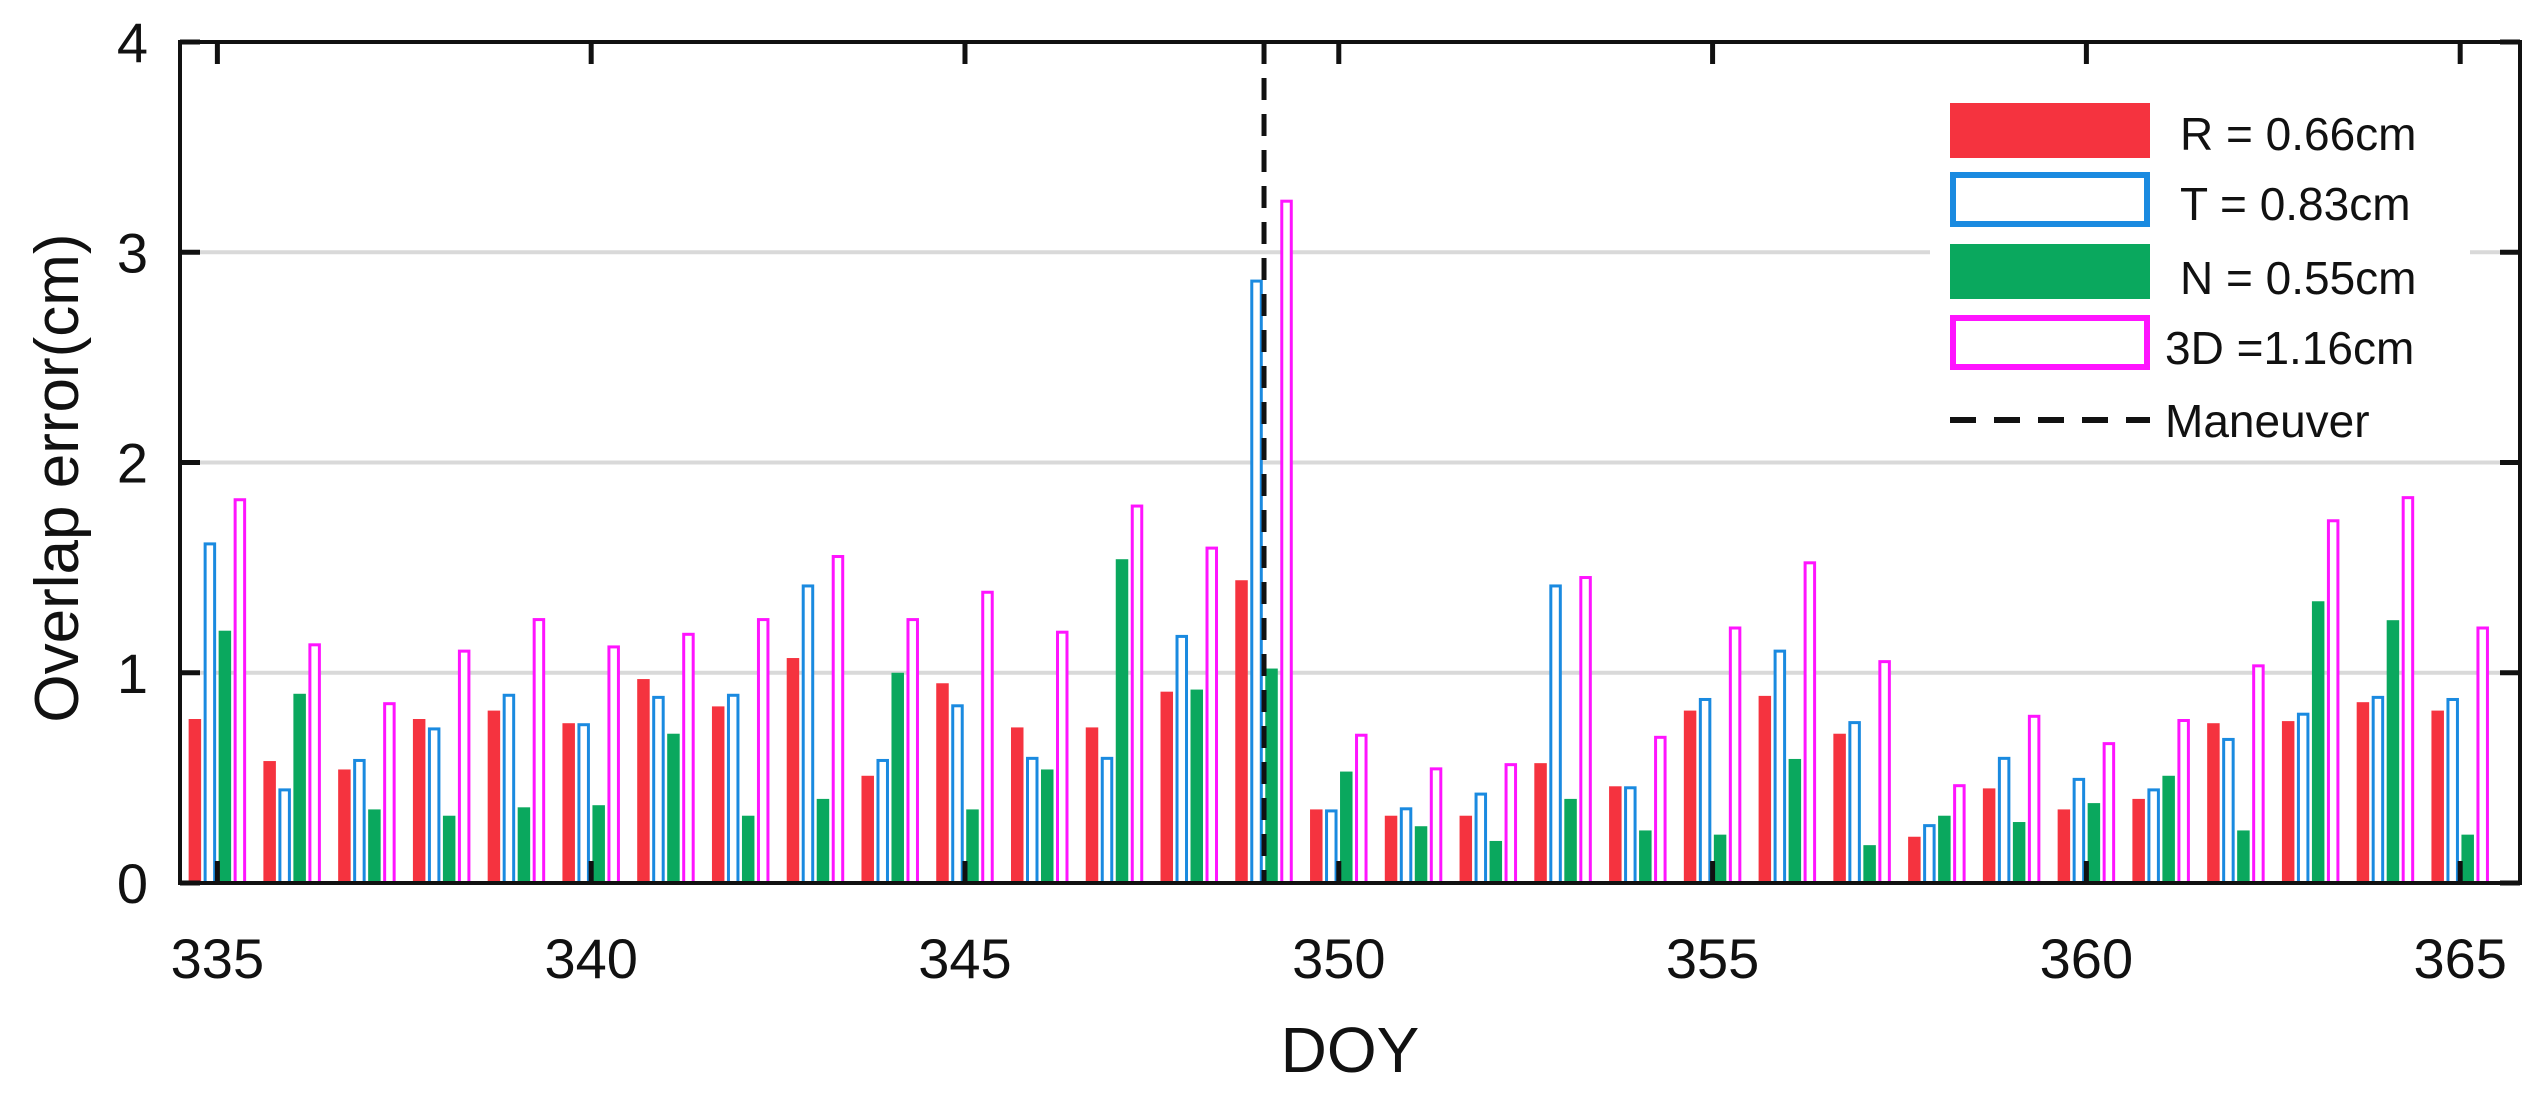 The height and width of the screenshot is (1099, 2545). What do you see at coordinates (57, 477) in the screenshot?
I see `y-axis-label: Overlap error(cm)` at bounding box center [57, 477].